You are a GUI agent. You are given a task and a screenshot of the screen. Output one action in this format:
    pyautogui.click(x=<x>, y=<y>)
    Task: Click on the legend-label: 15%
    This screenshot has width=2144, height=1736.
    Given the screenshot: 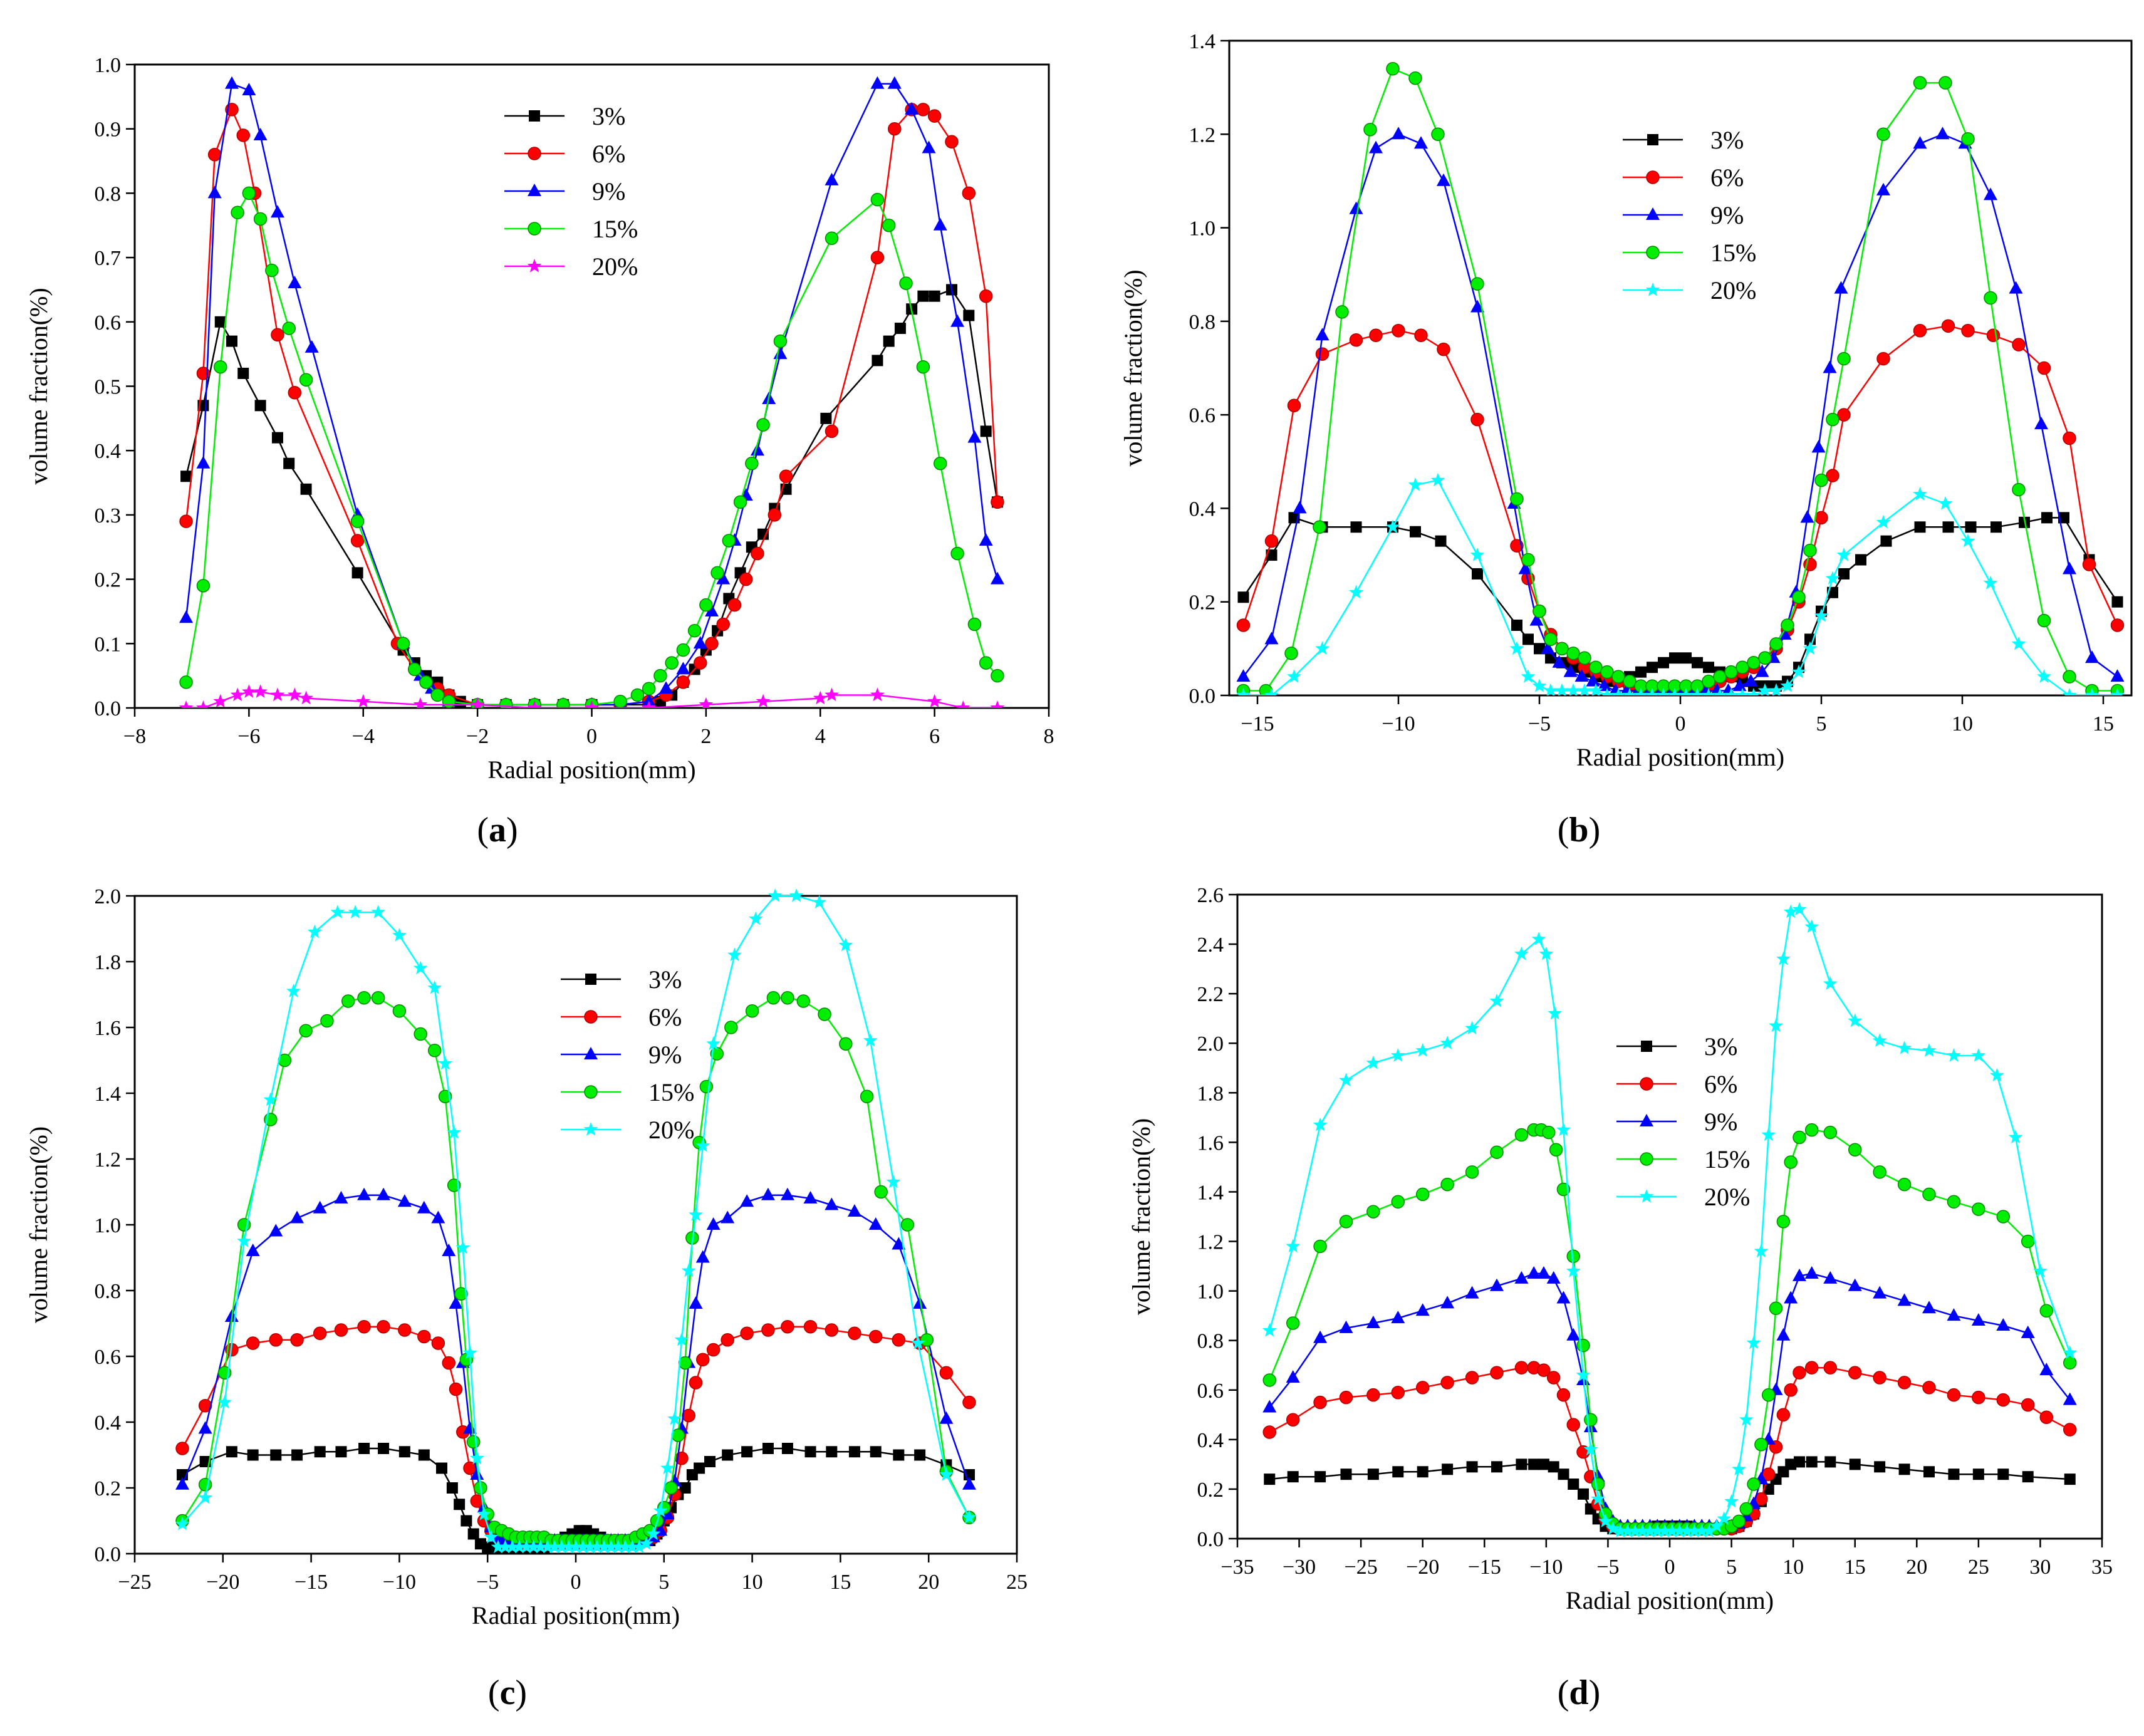 What is the action you would take?
    pyautogui.click(x=671, y=1092)
    